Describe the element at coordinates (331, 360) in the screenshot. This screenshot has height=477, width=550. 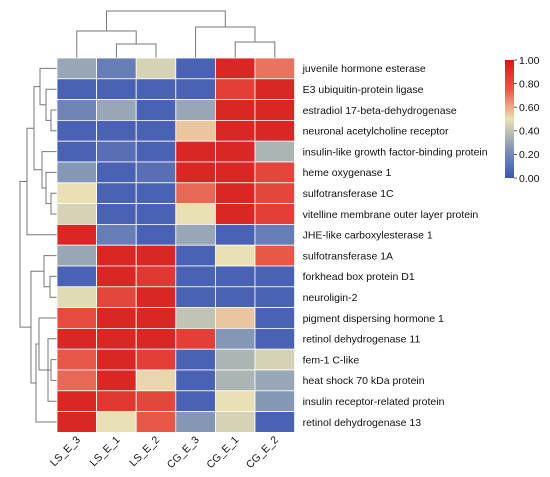
I see `row-label: fem-1 C-like` at that location.